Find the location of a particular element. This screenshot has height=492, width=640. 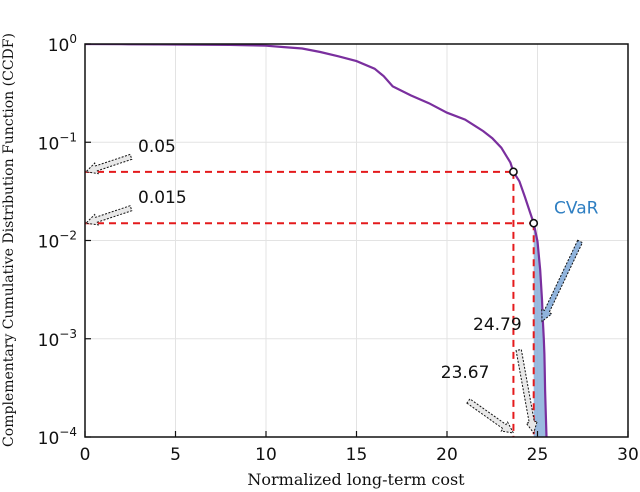

cvar-region is located at coordinates (540, 330).